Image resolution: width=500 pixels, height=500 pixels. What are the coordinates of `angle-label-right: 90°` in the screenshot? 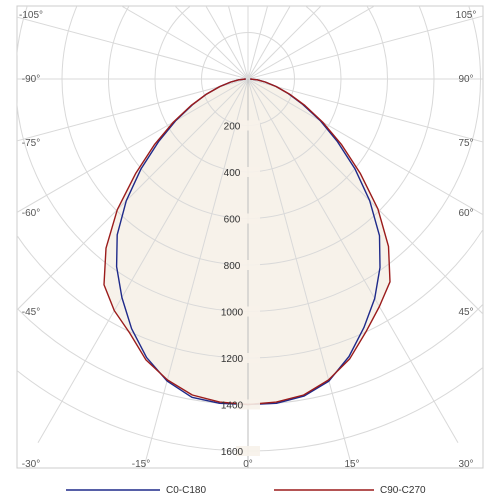 It's located at (465, 79).